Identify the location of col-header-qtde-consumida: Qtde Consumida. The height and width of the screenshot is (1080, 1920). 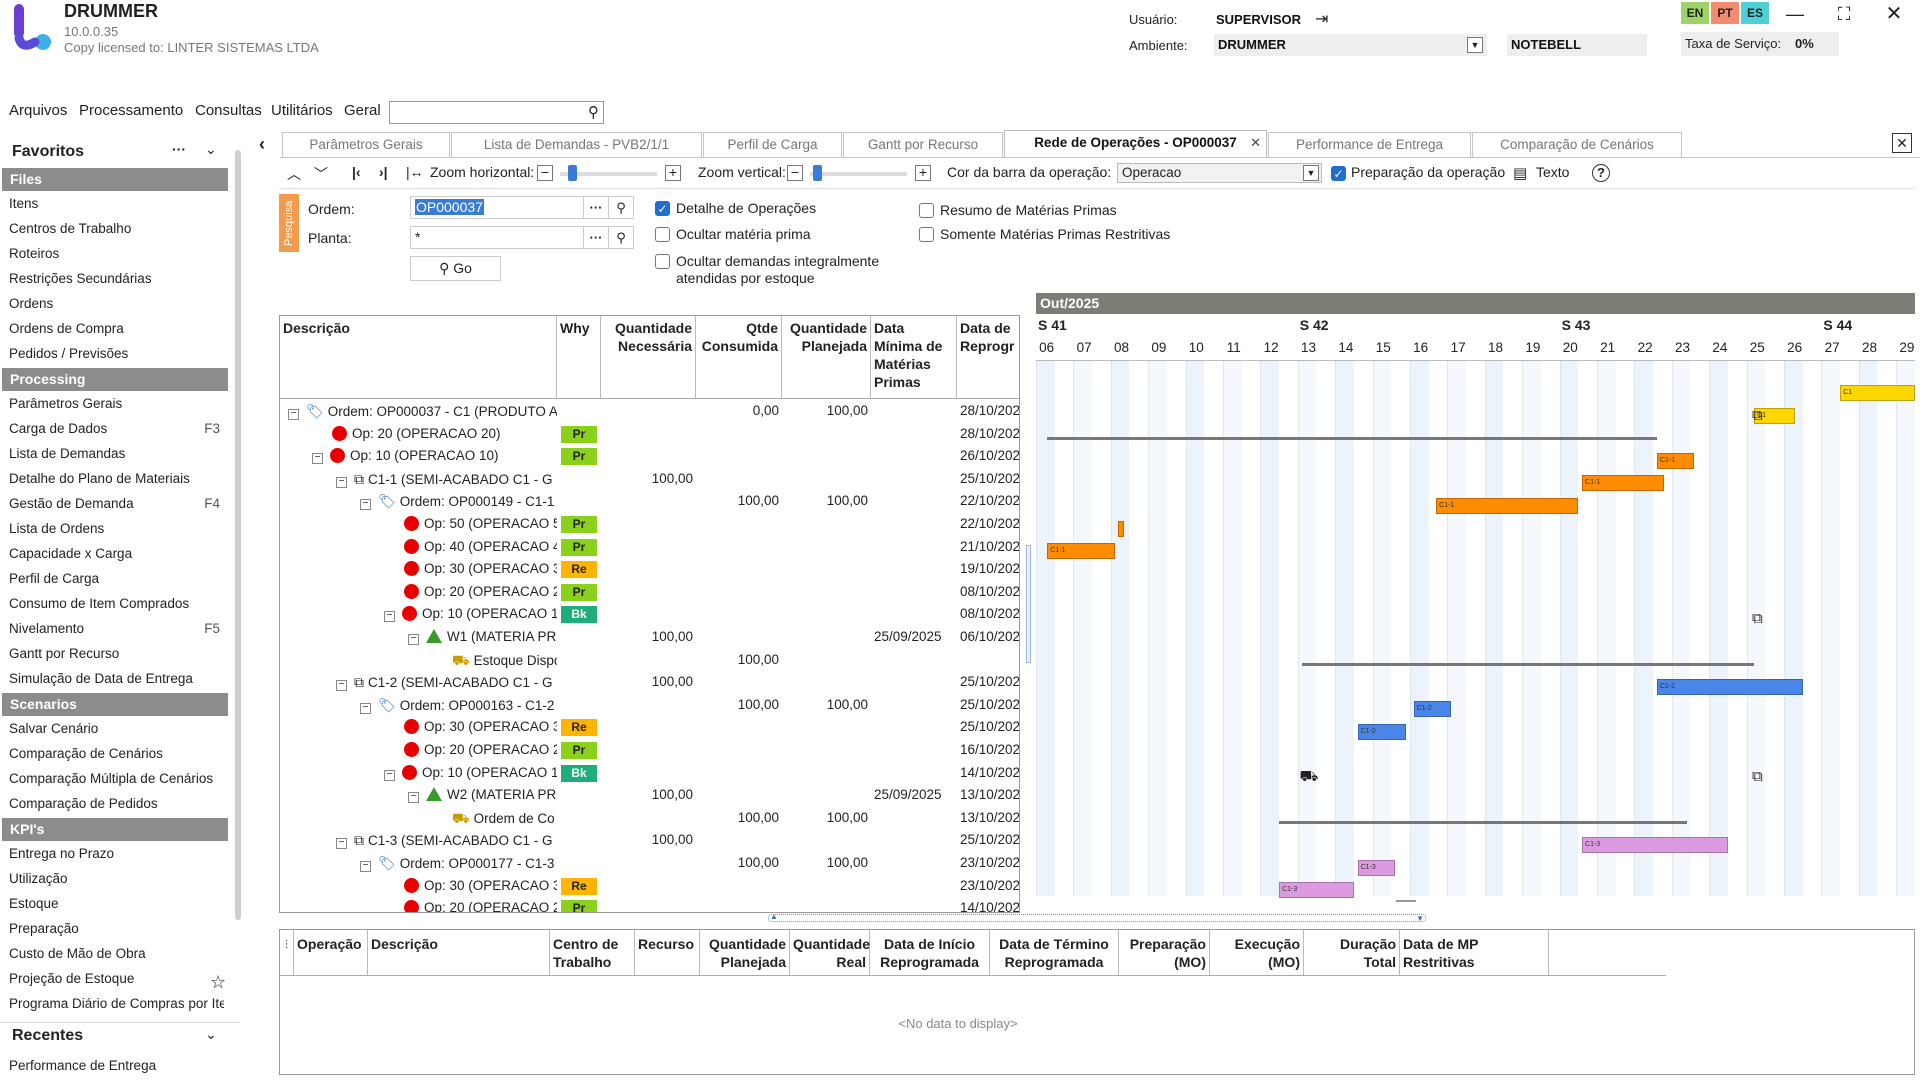
(739, 357).